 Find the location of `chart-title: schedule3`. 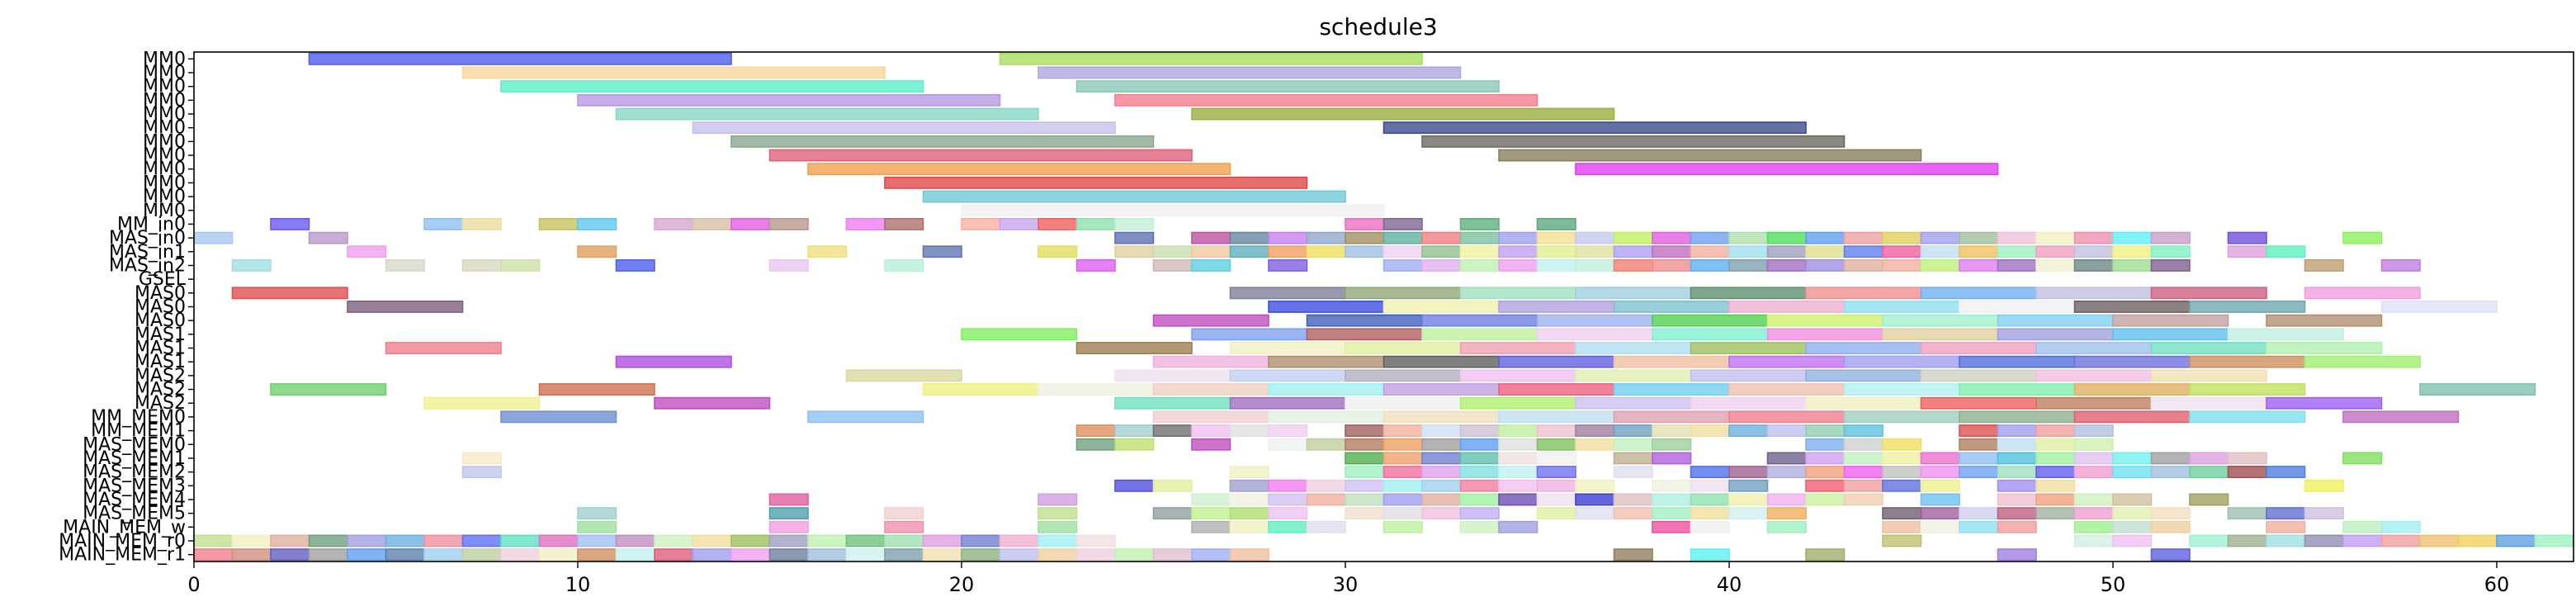

chart-title: schedule3 is located at coordinates (1378, 27).